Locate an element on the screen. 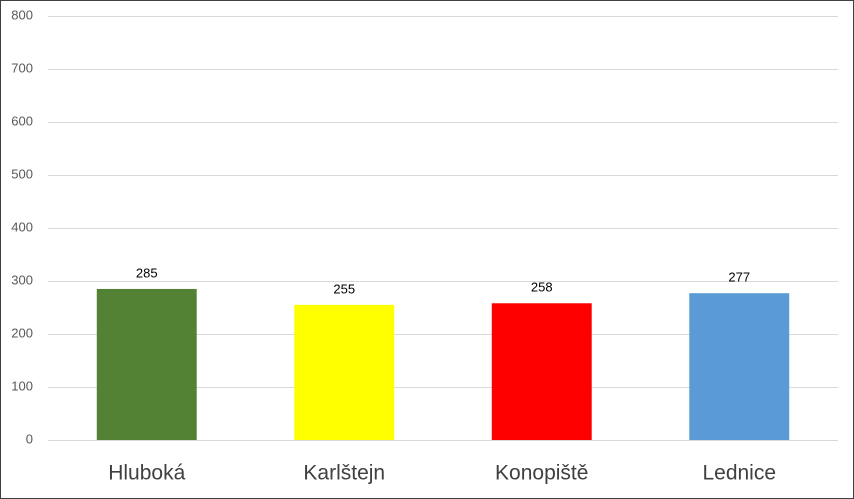 Image resolution: width=854 pixels, height=499 pixels. y-tick-label: 100 is located at coordinates (22, 385).